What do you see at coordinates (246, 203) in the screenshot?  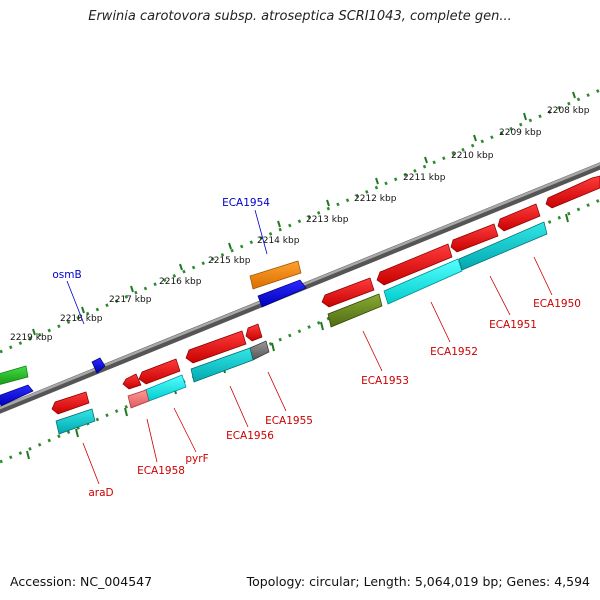 I see `gene-label-ECA1954: ECA1954` at bounding box center [246, 203].